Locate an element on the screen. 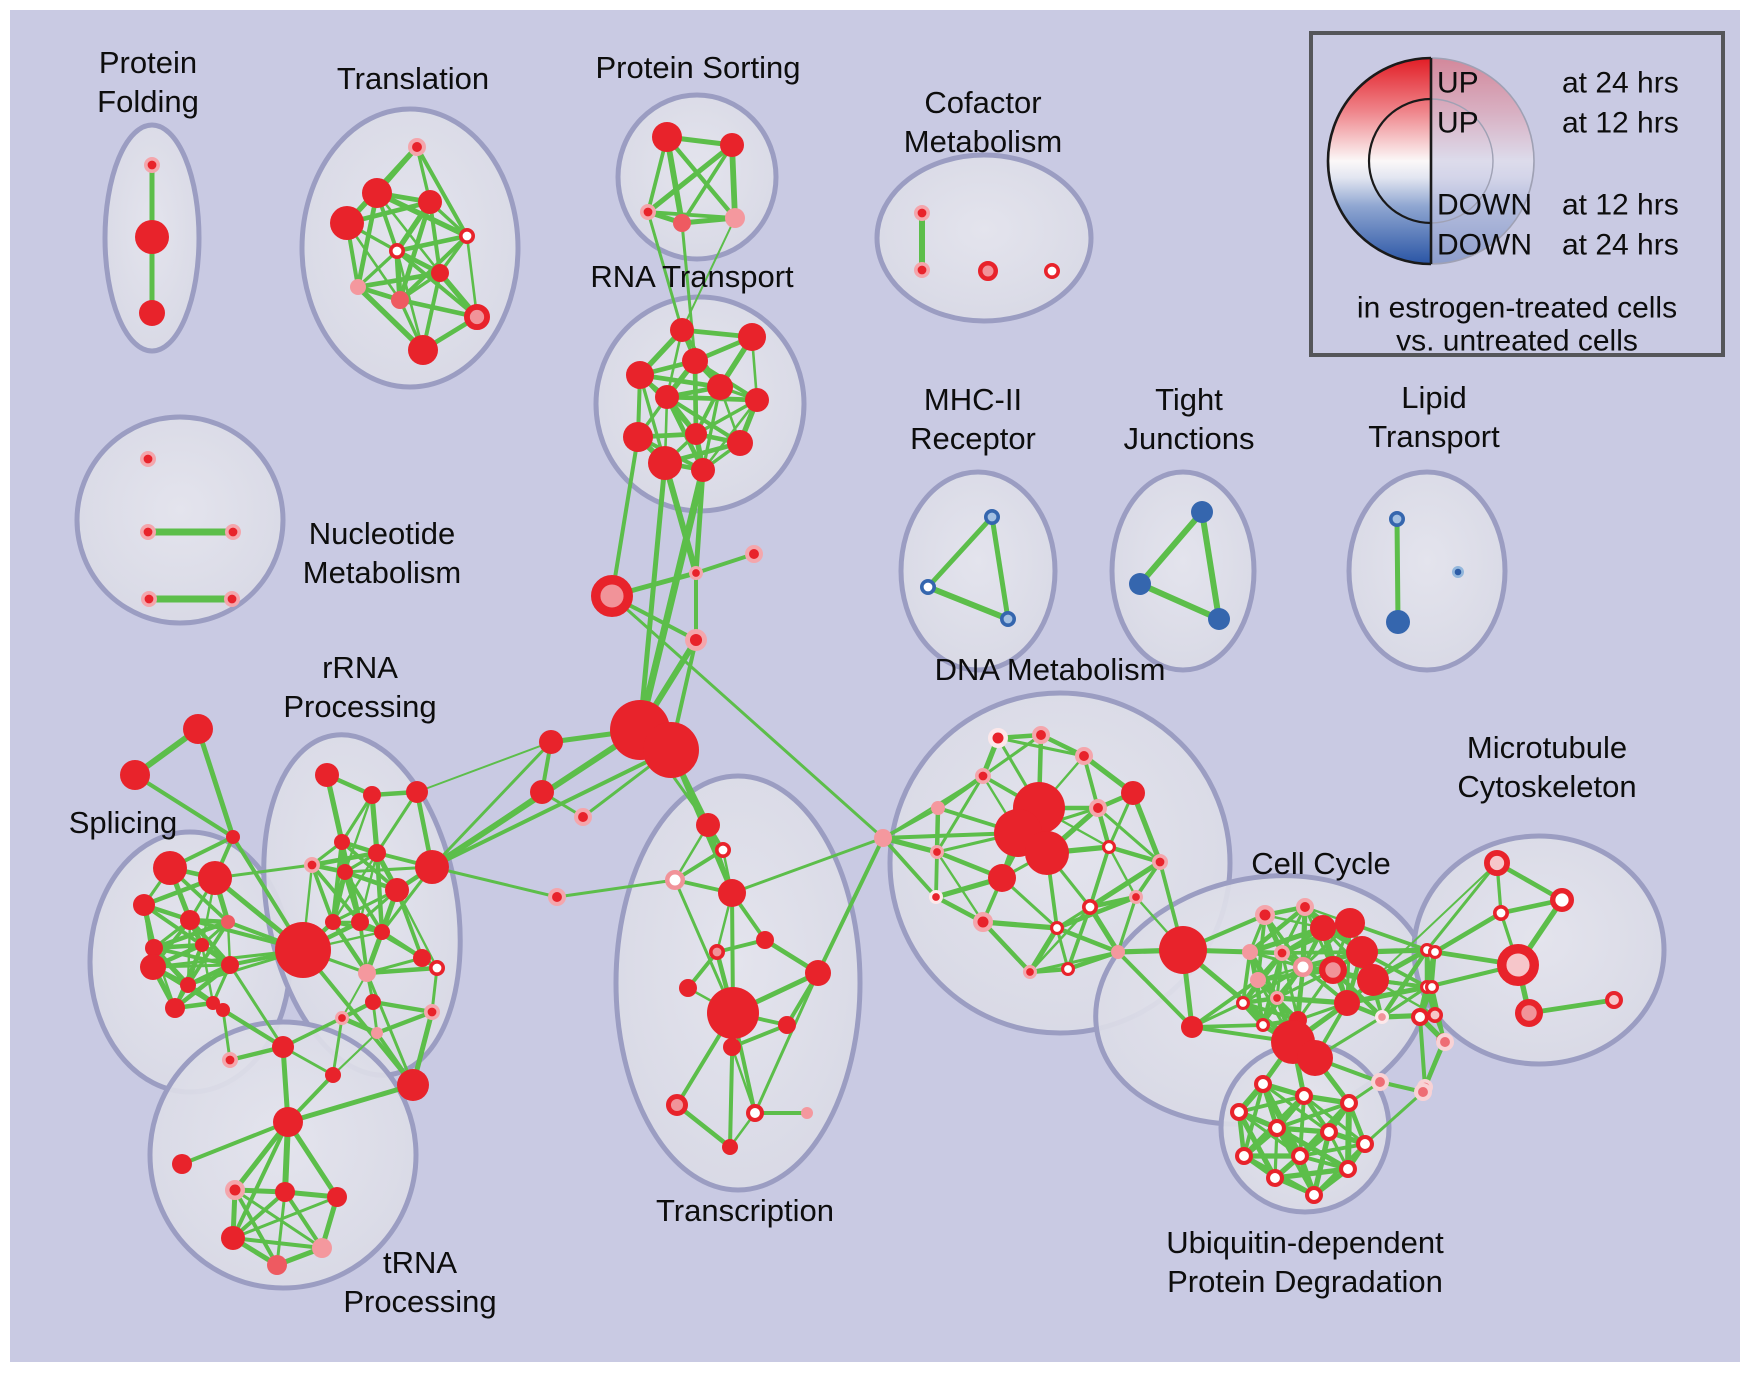 This screenshot has height=1376, width=1750. legend-inner-arc-right is located at coordinates (1462, 161).